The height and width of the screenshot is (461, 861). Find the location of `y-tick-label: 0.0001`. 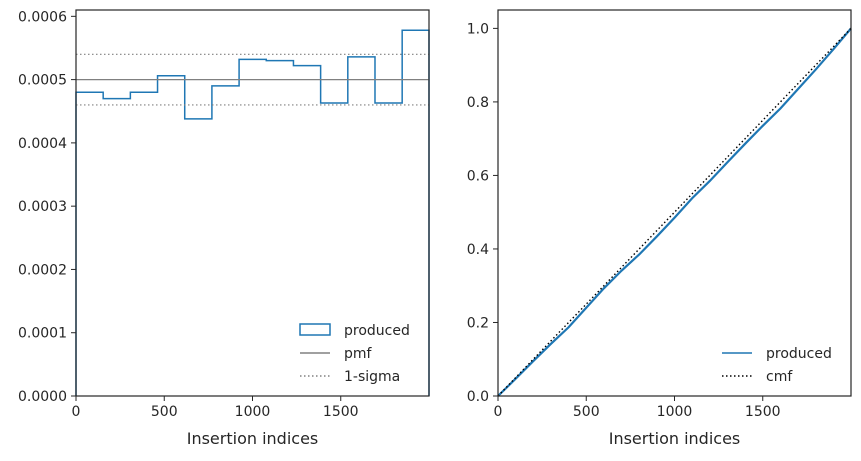

y-tick-label: 0.0001 is located at coordinates (42, 334).